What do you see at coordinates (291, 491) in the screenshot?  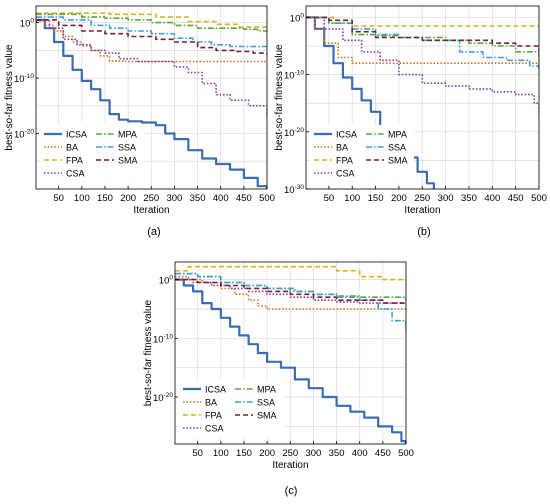 I see `panel-label: (c)` at bounding box center [291, 491].